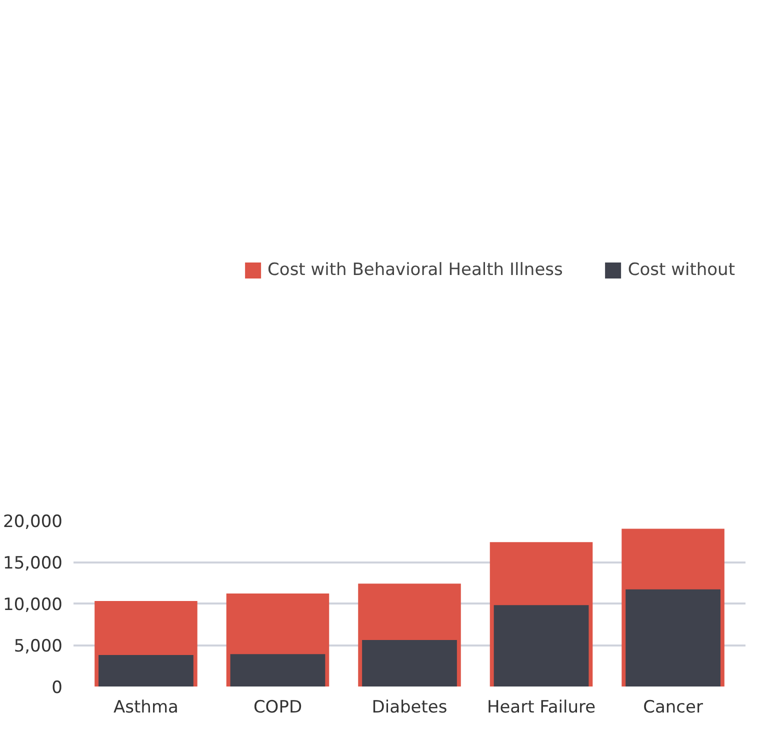 Image resolution: width=764 pixels, height=731 pixels. I want to click on x-tick-label: Heart Failure, so click(541, 708).